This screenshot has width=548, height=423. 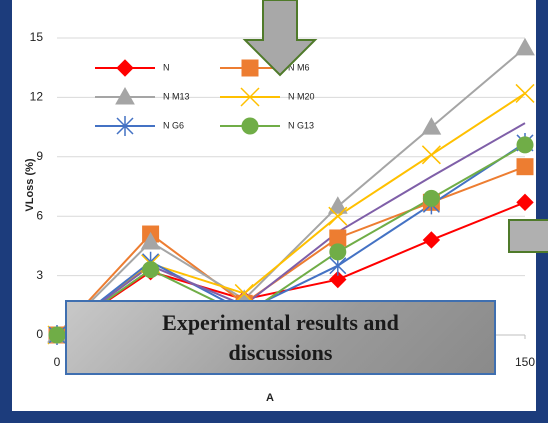 I want to click on legend-label: N, so click(x=166, y=67).